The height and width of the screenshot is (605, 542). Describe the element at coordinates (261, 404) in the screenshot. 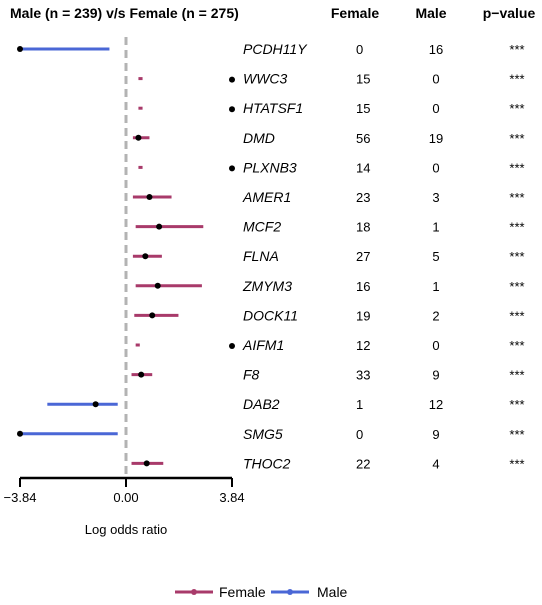

I see `gene-label: DAB2` at that location.